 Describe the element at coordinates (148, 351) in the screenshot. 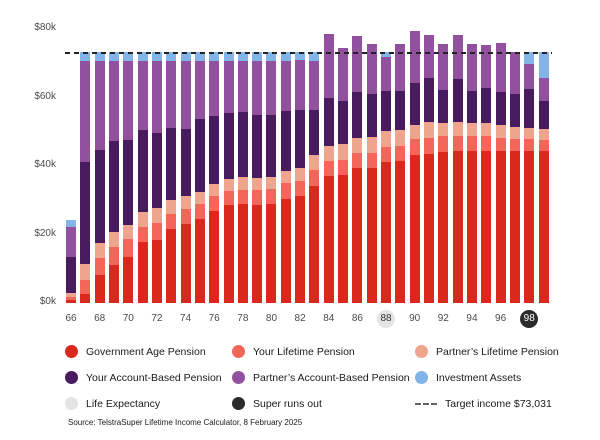

I see `legend-item-government-age-pension: Government Age Pension` at that location.